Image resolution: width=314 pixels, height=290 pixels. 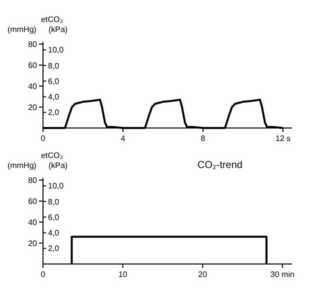 What do you see at coordinates (123, 274) in the screenshot?
I see `x-tick-label: 10` at bounding box center [123, 274].